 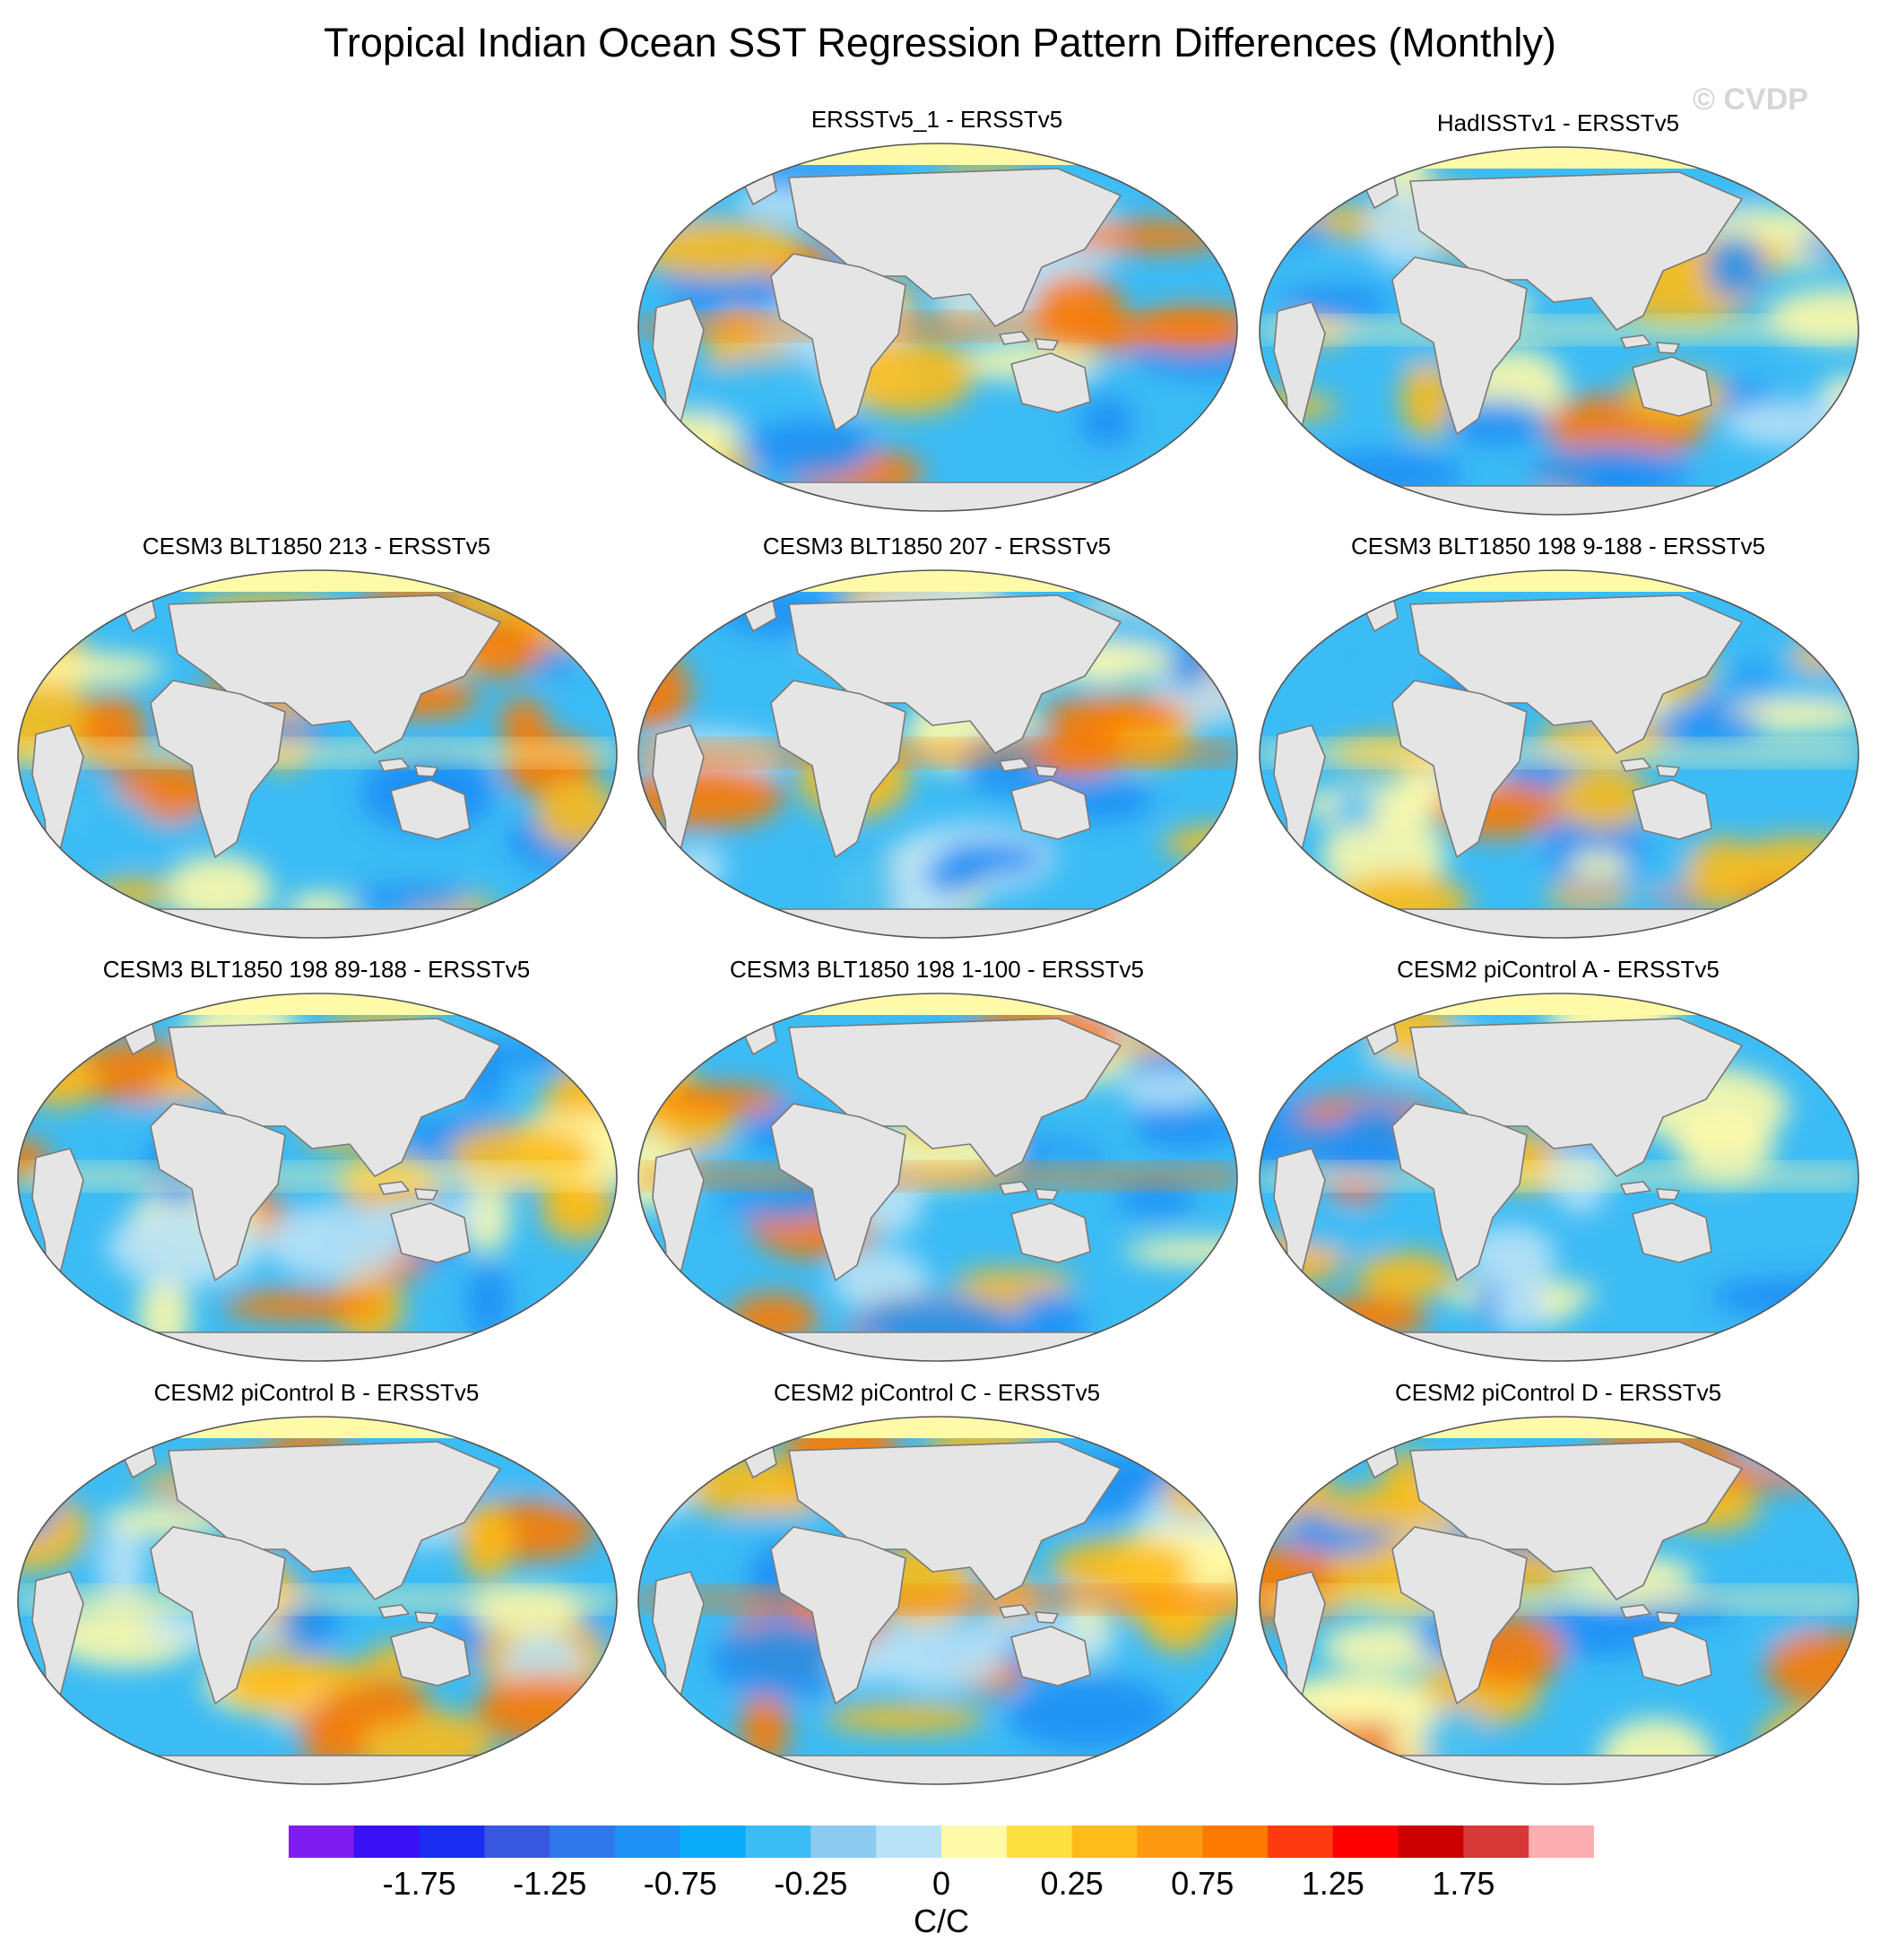 What do you see at coordinates (1203, 1883) in the screenshot?
I see `colorbar-tick-label: 0.75` at bounding box center [1203, 1883].